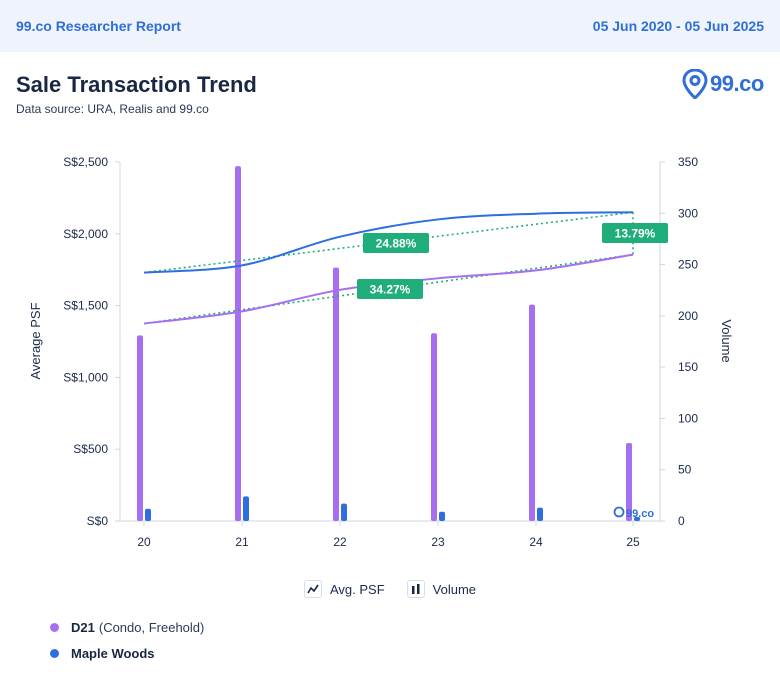 The width and height of the screenshot is (780, 677). Describe the element at coordinates (688, 265) in the screenshot. I see `y-right-tick-label: 250` at that location.